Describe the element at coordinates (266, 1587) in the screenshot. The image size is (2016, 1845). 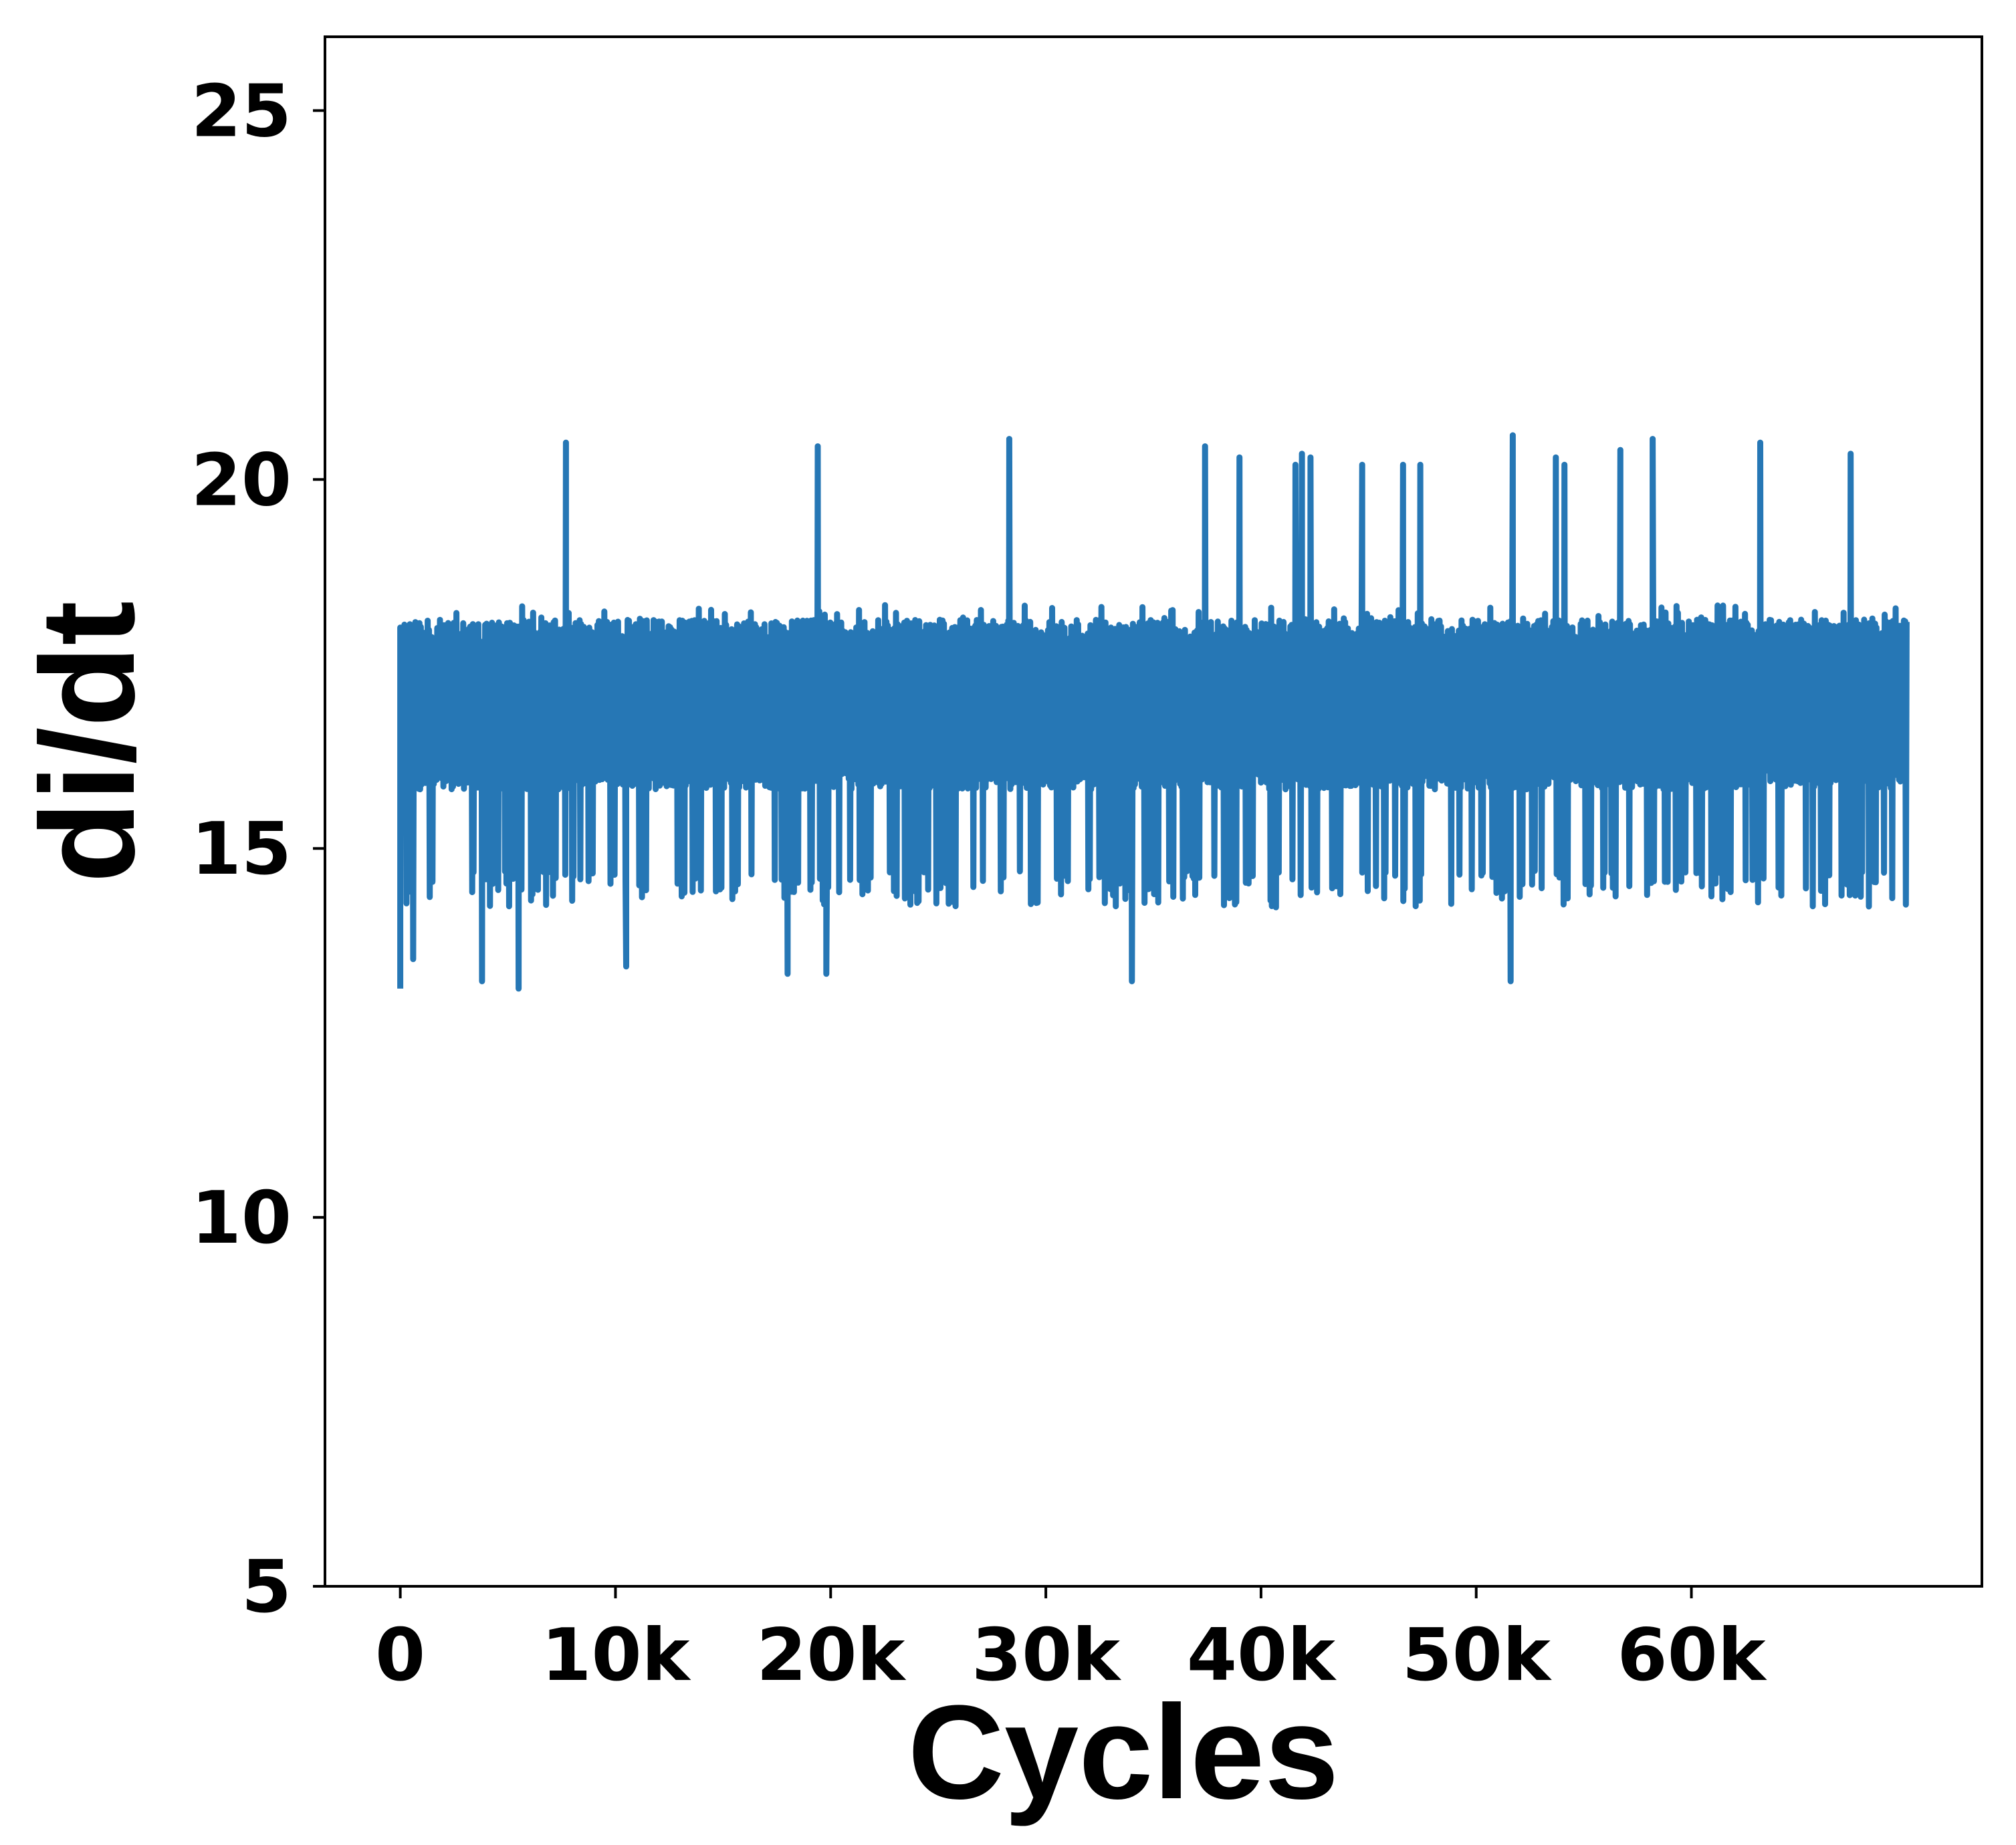
I see `y-tick-label: 5` at that location.